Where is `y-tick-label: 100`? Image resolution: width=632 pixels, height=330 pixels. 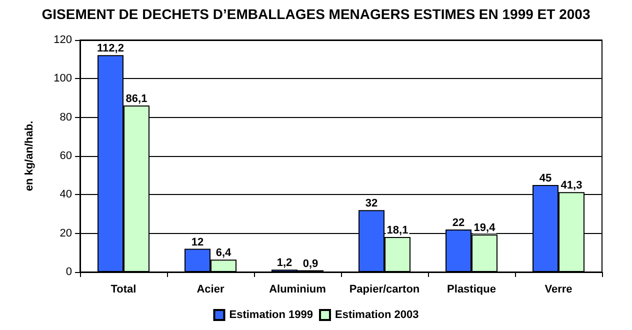
y-tick-label: 100 is located at coordinates (63, 78).